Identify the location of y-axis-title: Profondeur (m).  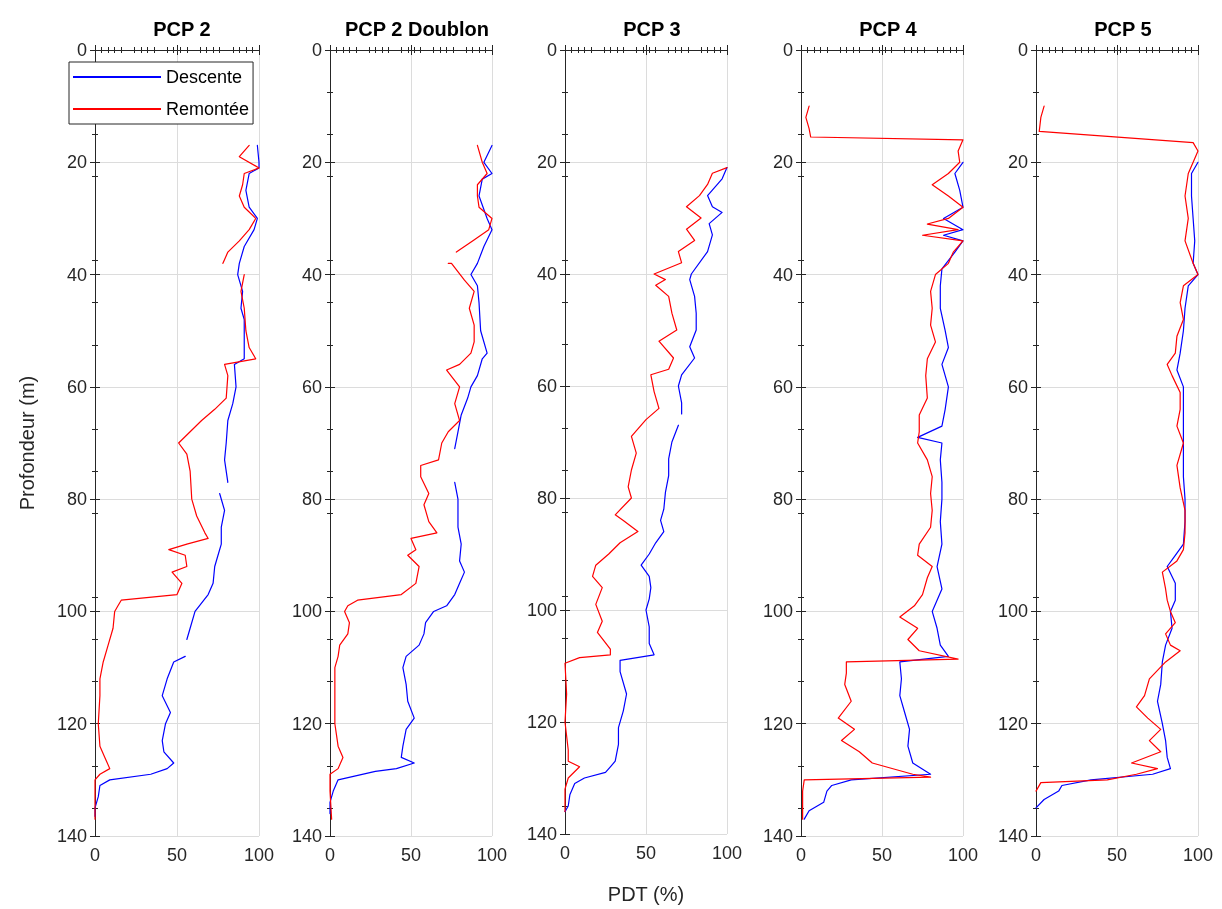
(27, 443).